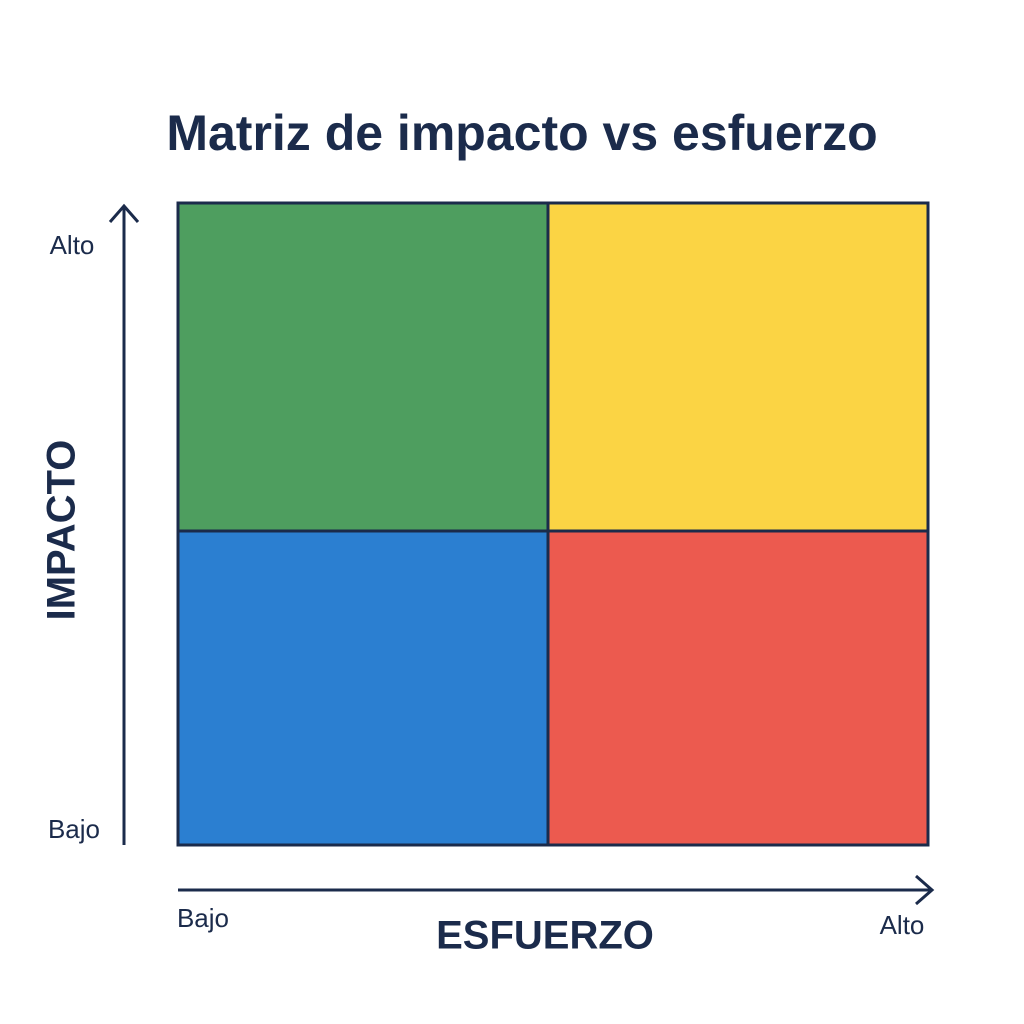 This screenshot has height=1024, width=1024. What do you see at coordinates (545, 936) in the screenshot?
I see `x-axis-title: ESFUERZO` at bounding box center [545, 936].